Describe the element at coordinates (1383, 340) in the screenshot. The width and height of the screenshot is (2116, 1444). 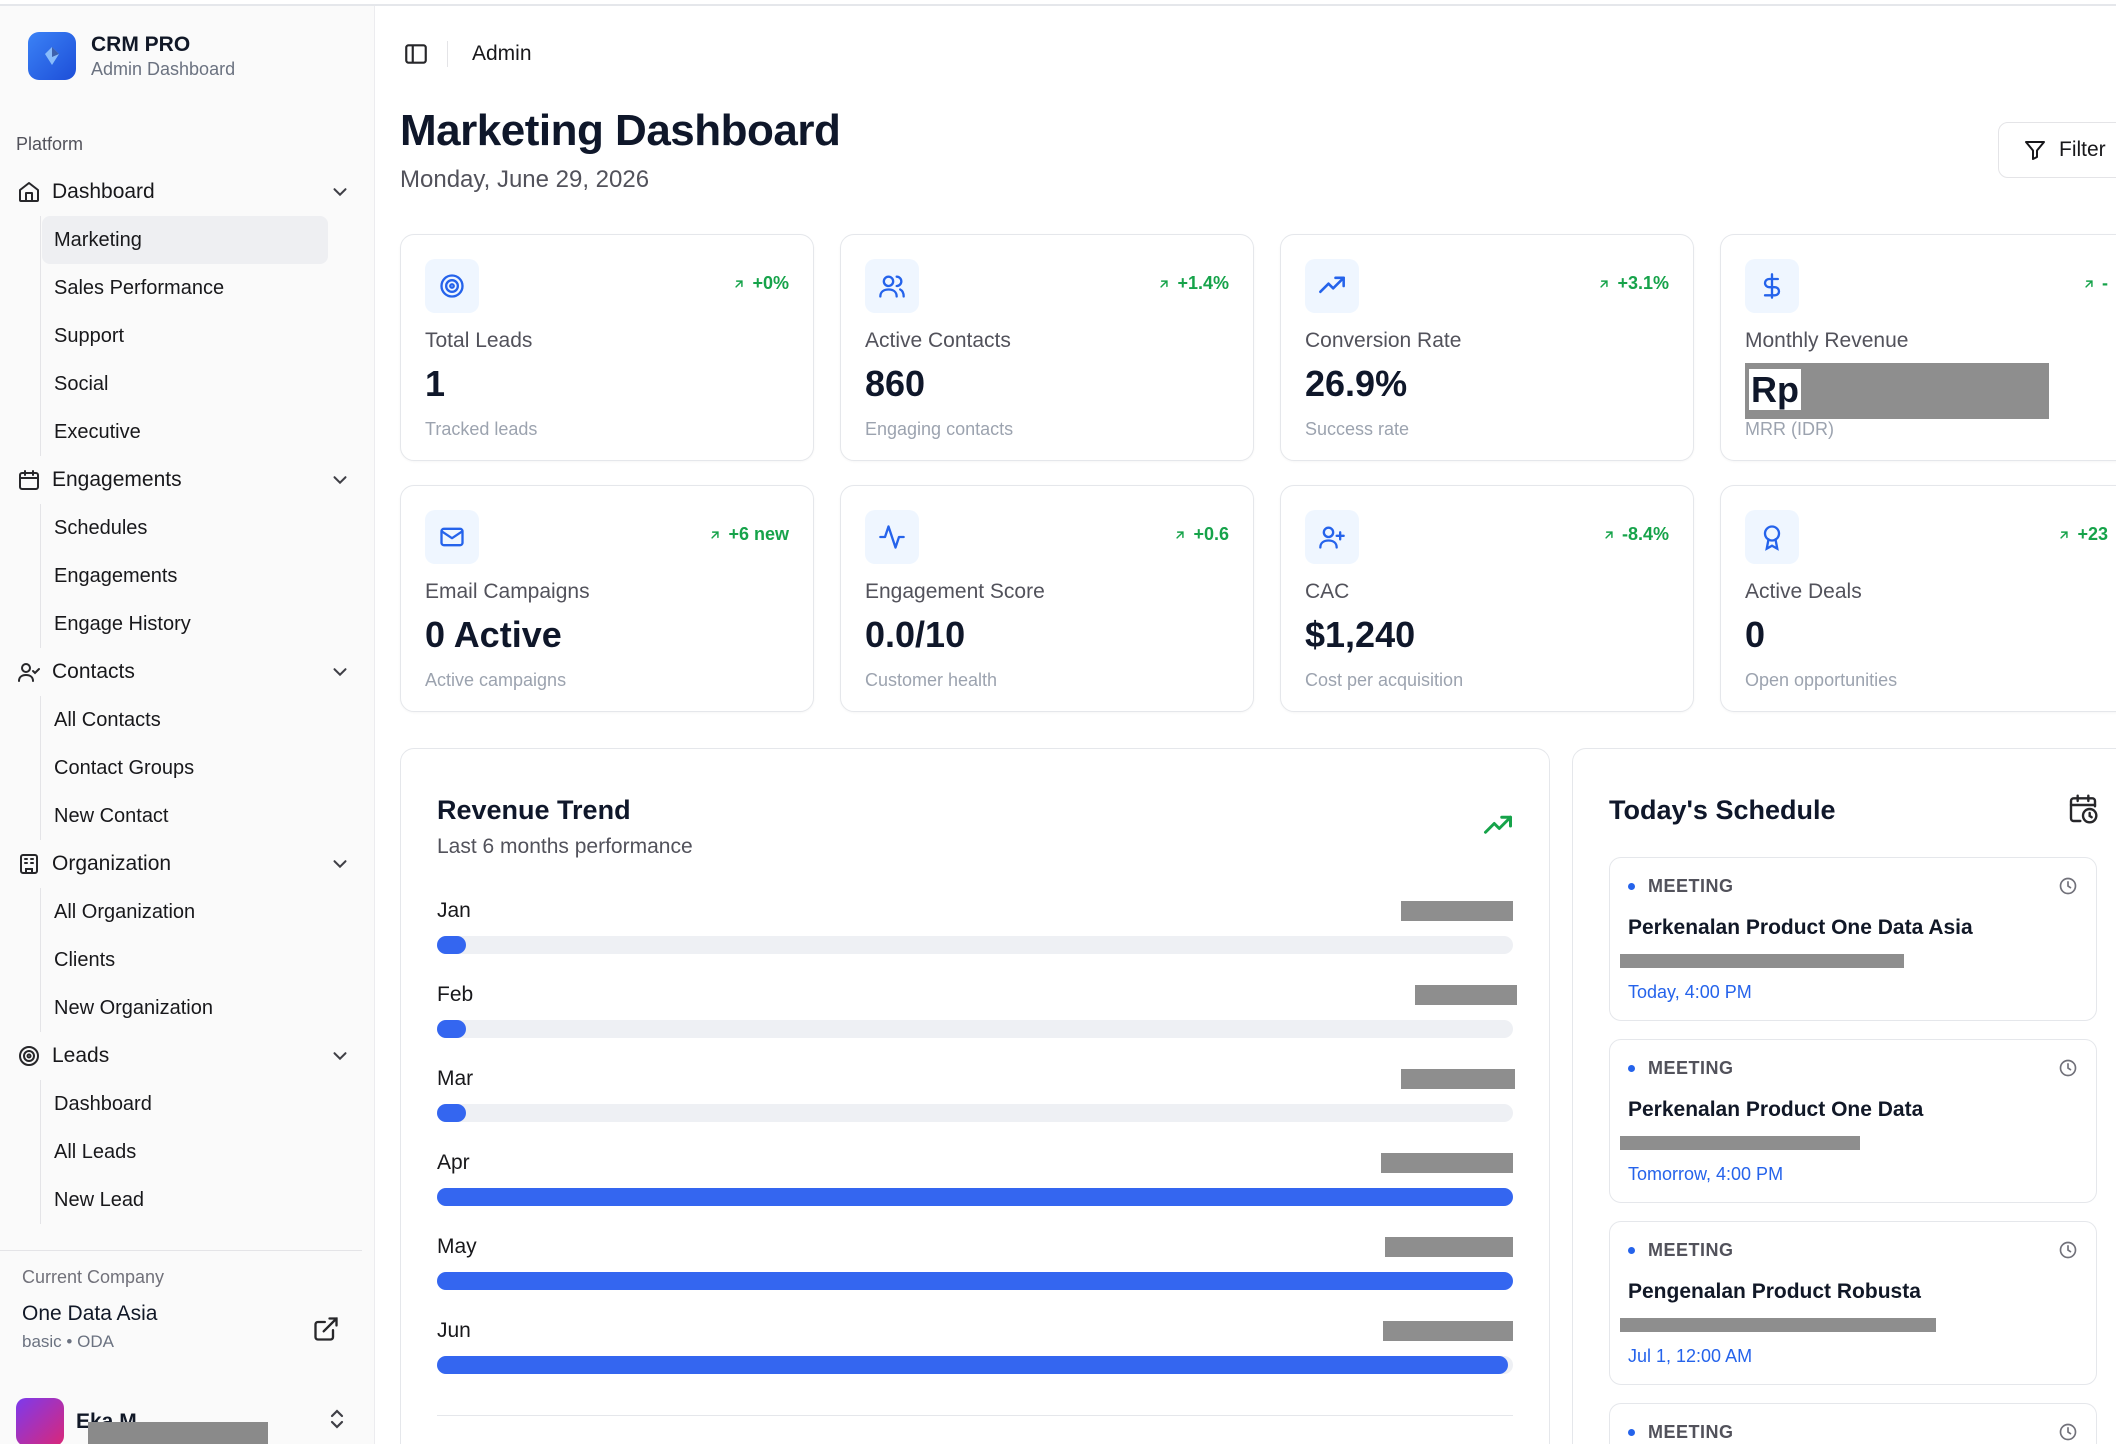
I see `stat-label: Conversion Rate` at that location.